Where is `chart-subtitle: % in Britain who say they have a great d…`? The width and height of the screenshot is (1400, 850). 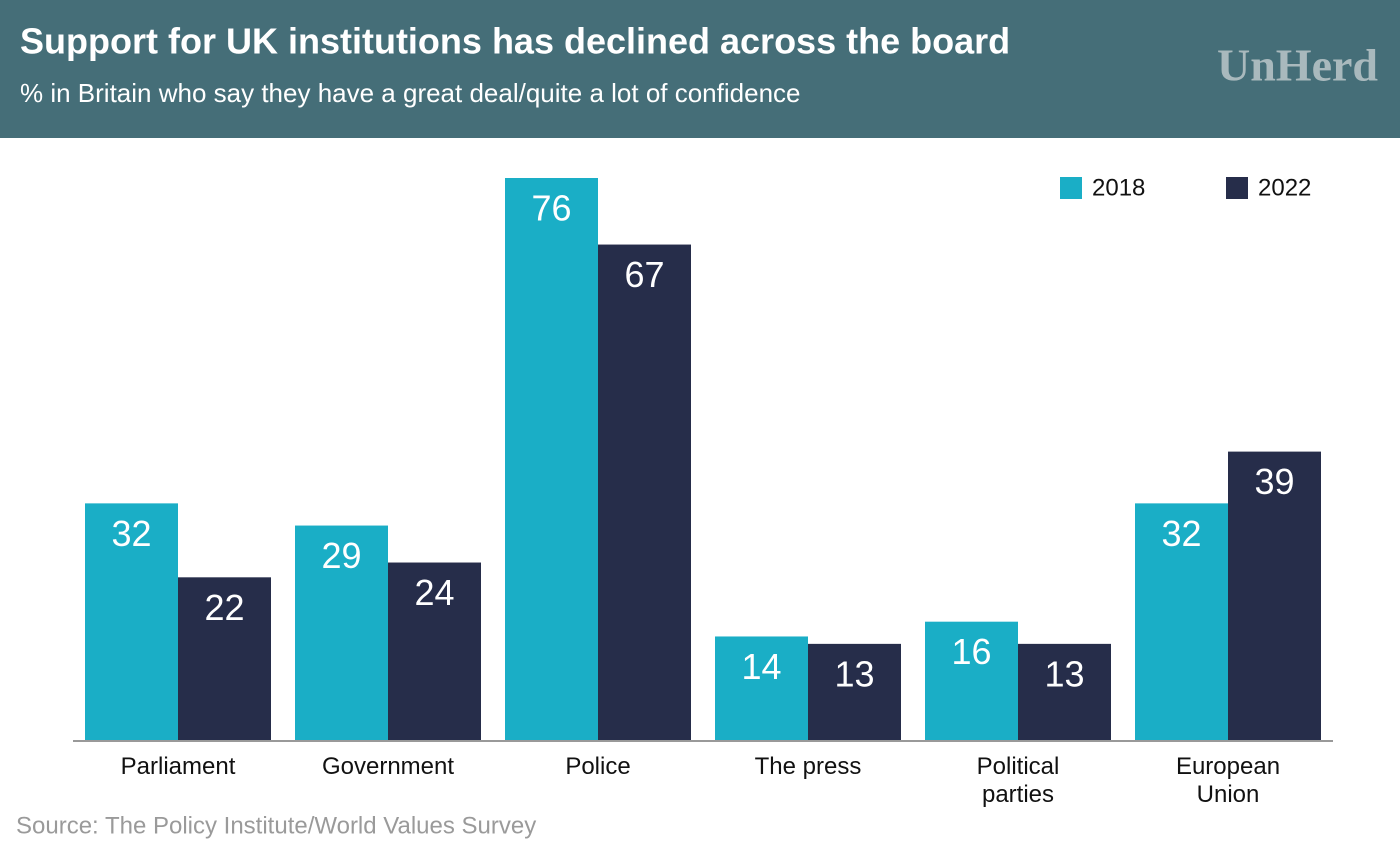 chart-subtitle: % in Britain who say they have a great d… is located at coordinates (410, 93).